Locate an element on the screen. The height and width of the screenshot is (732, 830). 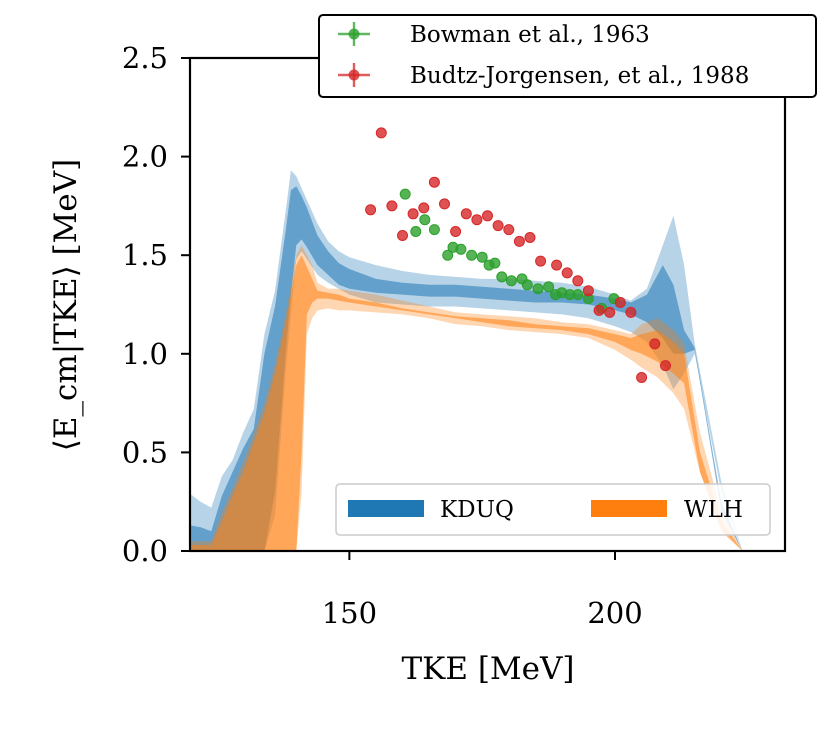
y-tick-label: 0.5 is located at coordinates (145, 452).